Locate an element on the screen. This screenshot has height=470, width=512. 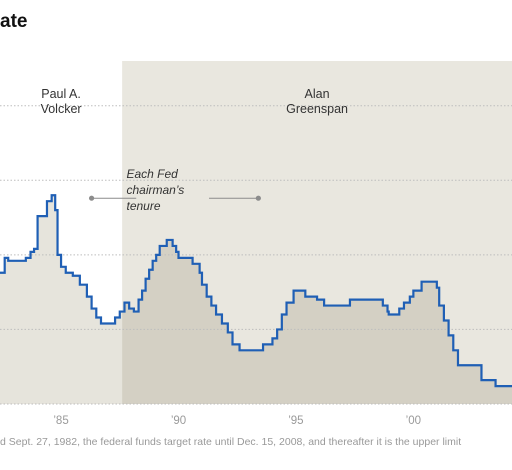
x-tick-label-1: ’85 is located at coordinates (60, 421).